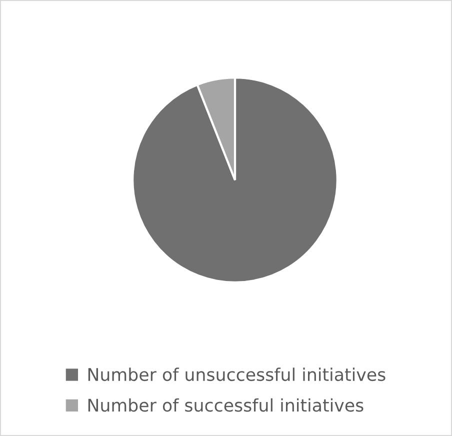 This screenshot has height=436, width=452. I want to click on legend-label: Number of successful initiatives, so click(226, 405).